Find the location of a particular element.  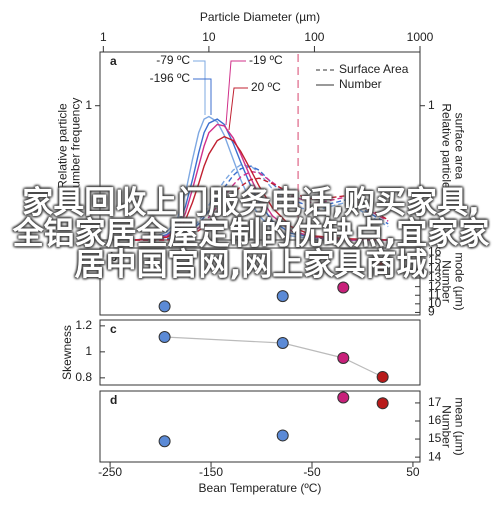

series-label: 20 ºC is located at coordinates (266, 87).